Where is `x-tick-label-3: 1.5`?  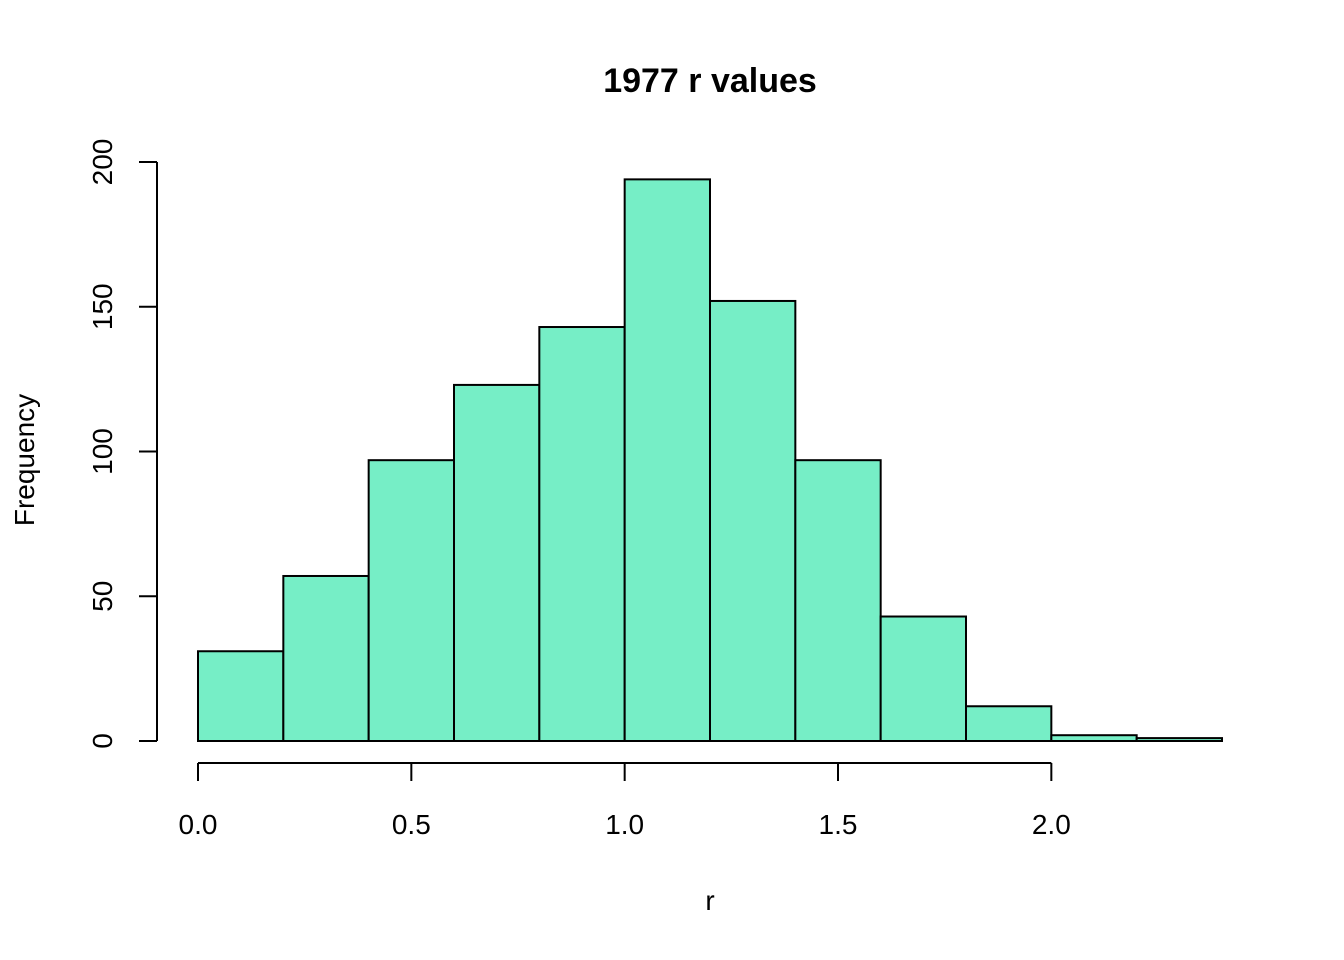
x-tick-label-3: 1.5 is located at coordinates (838, 824).